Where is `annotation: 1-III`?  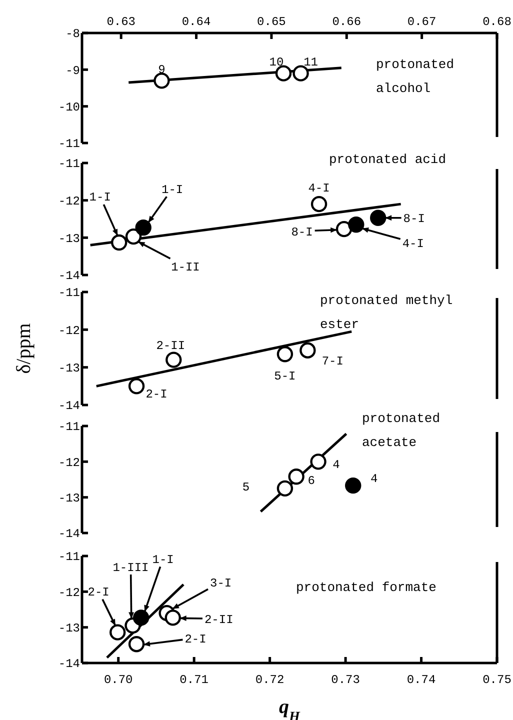 annotation: 1-III is located at coordinates (130, 567).